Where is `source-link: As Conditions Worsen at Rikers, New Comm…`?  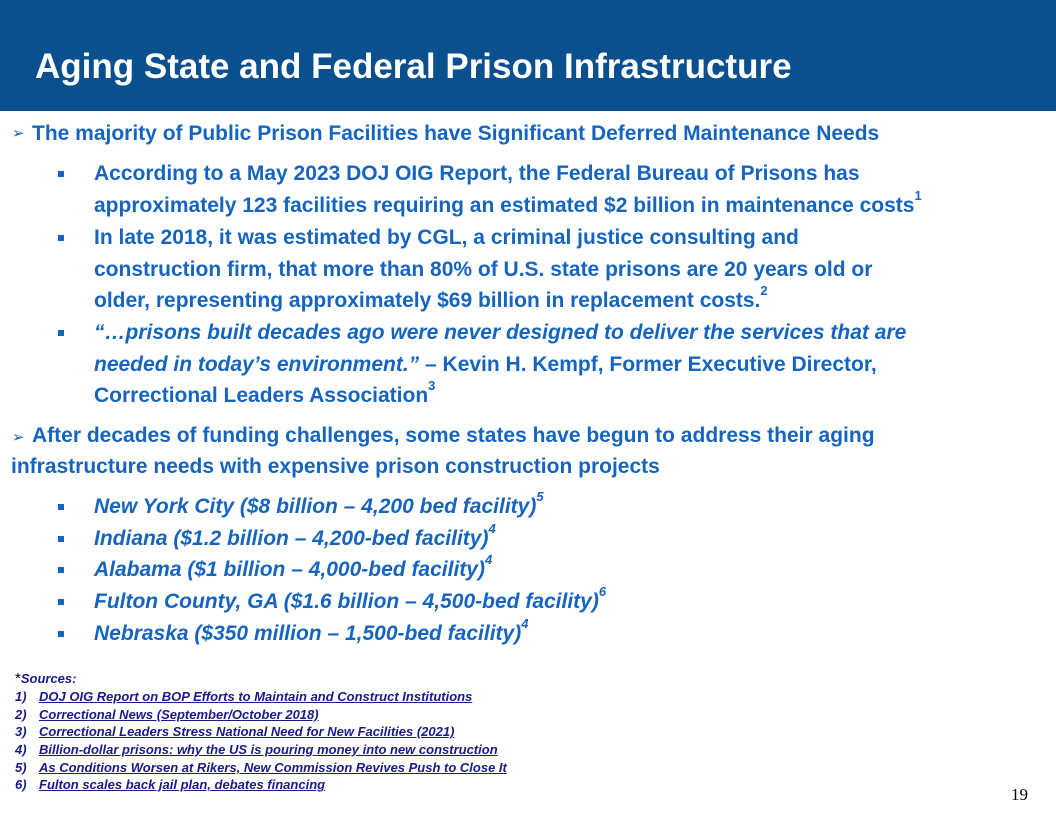 source-link: As Conditions Worsen at Rikers, New Comm… is located at coordinates (273, 767).